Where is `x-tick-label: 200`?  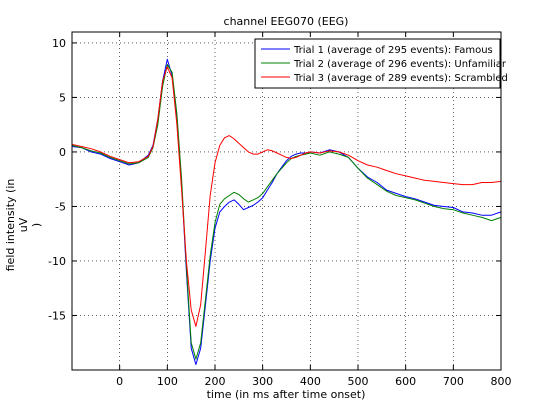 x-tick-label: 200 is located at coordinates (215, 381).